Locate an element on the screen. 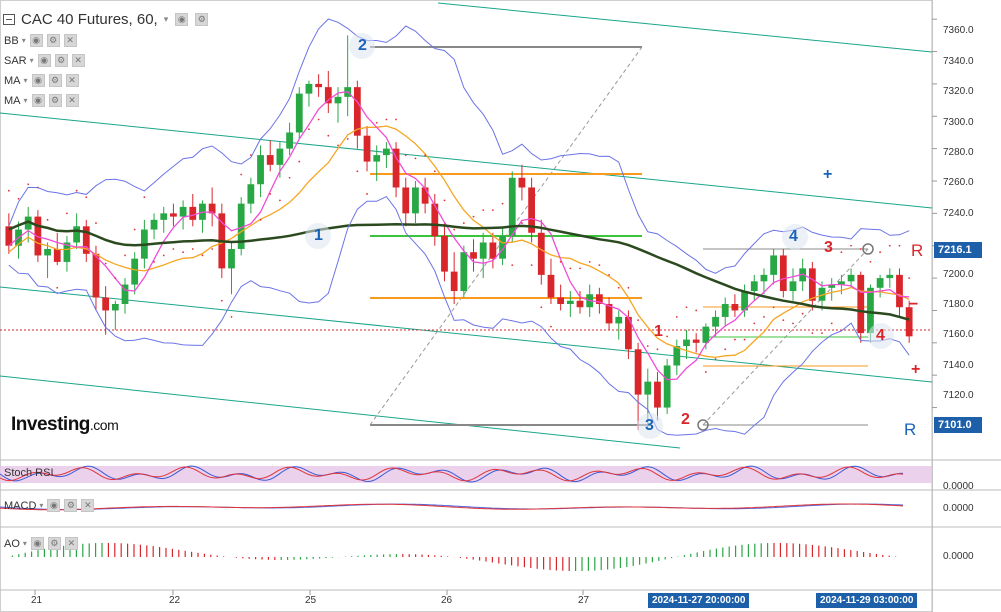 Image resolution: width=1001 pixels, height=612 pixels. minus-marker: − is located at coordinates (914, 304).